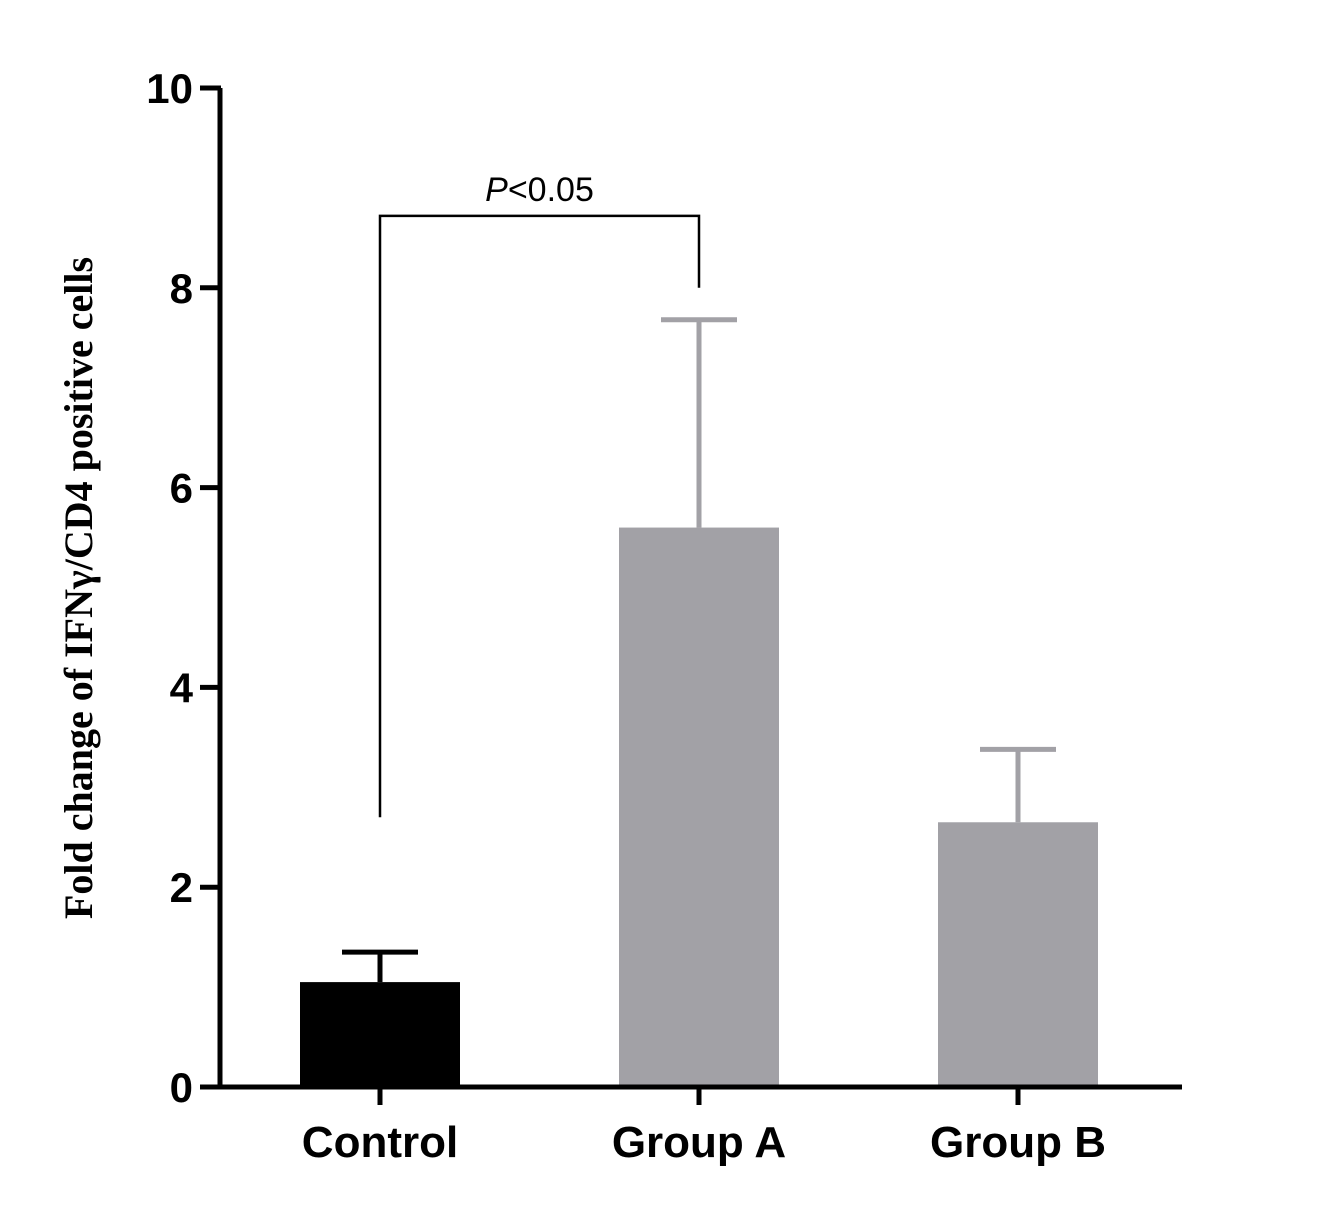  Describe the element at coordinates (699, 422) in the screenshot. I see `error-bar-group-a` at that location.